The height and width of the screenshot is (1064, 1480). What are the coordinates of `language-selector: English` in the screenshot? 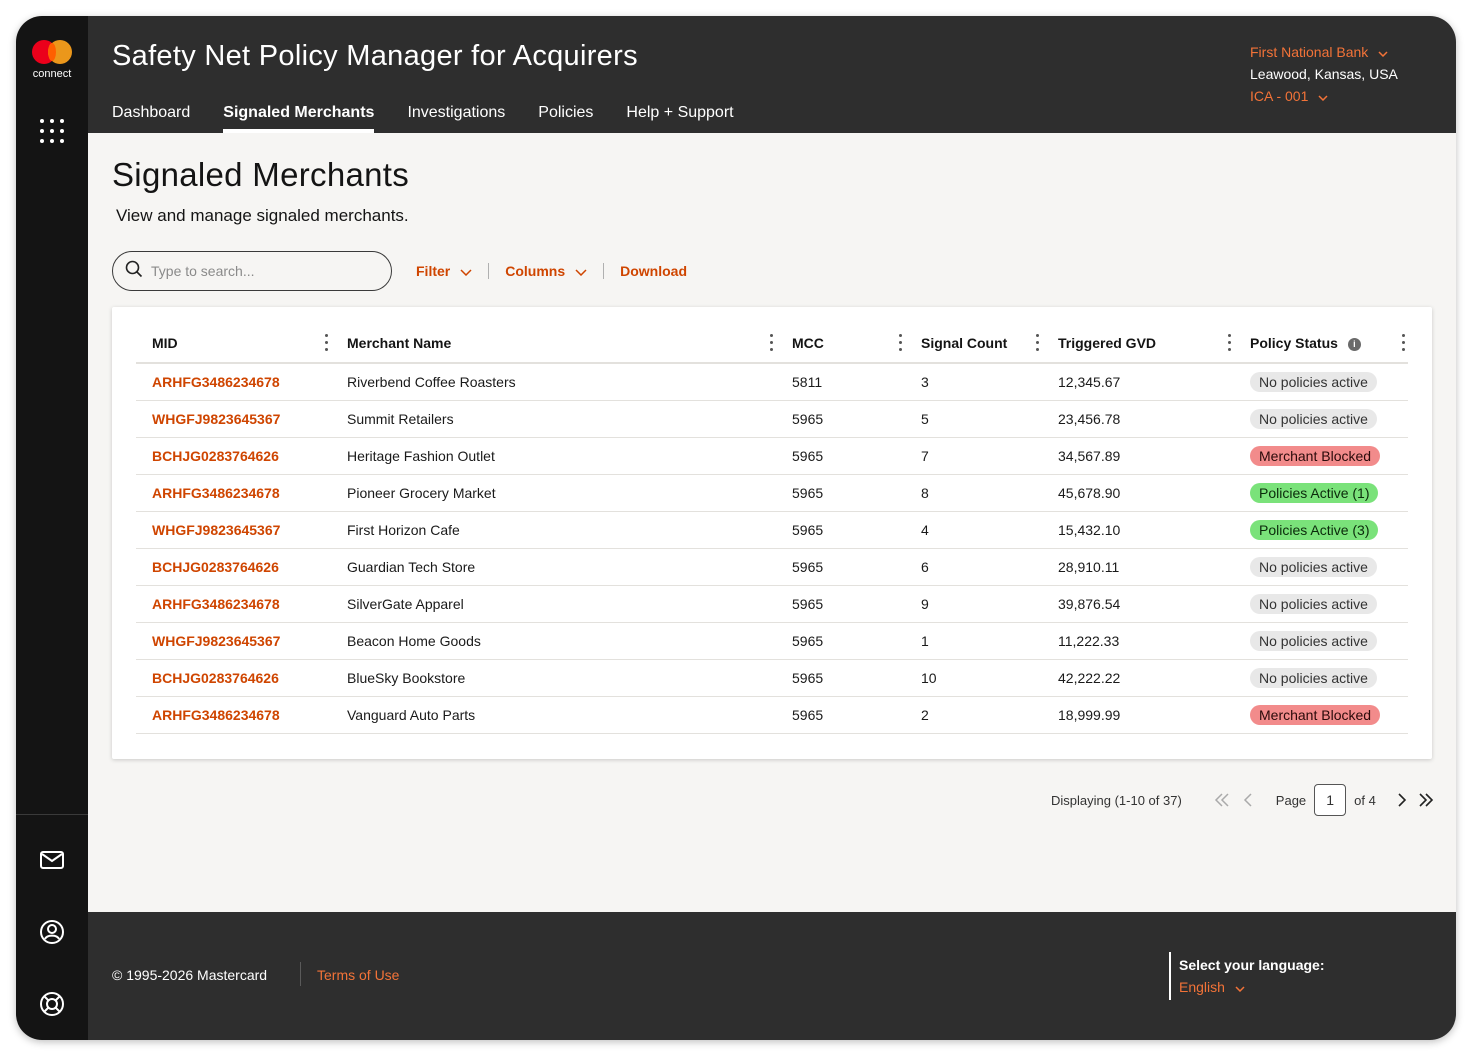 It's located at (1212, 987).